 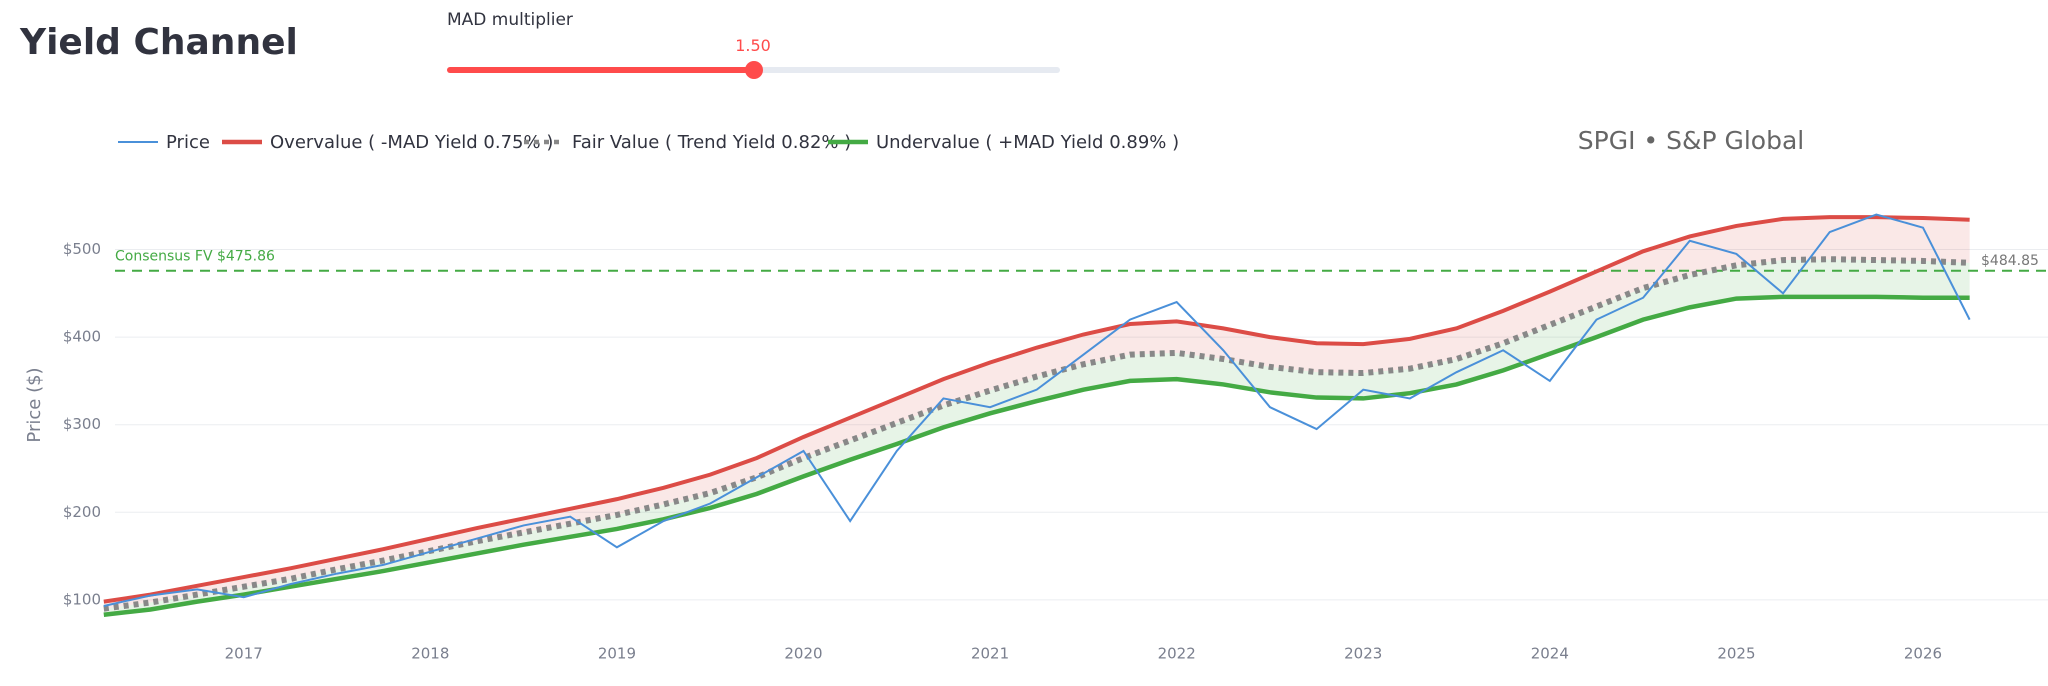 I want to click on x-tick-label: 2017, so click(x=244, y=654).